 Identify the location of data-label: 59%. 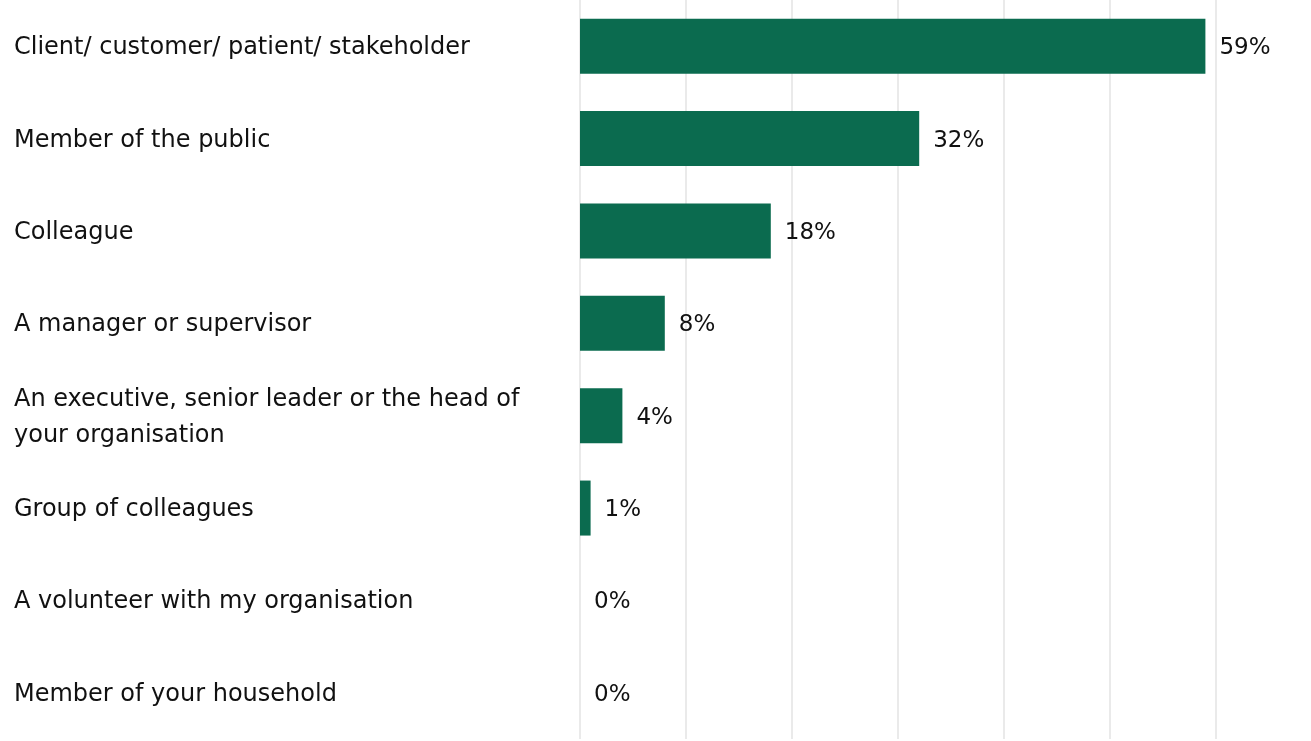
(1245, 46).